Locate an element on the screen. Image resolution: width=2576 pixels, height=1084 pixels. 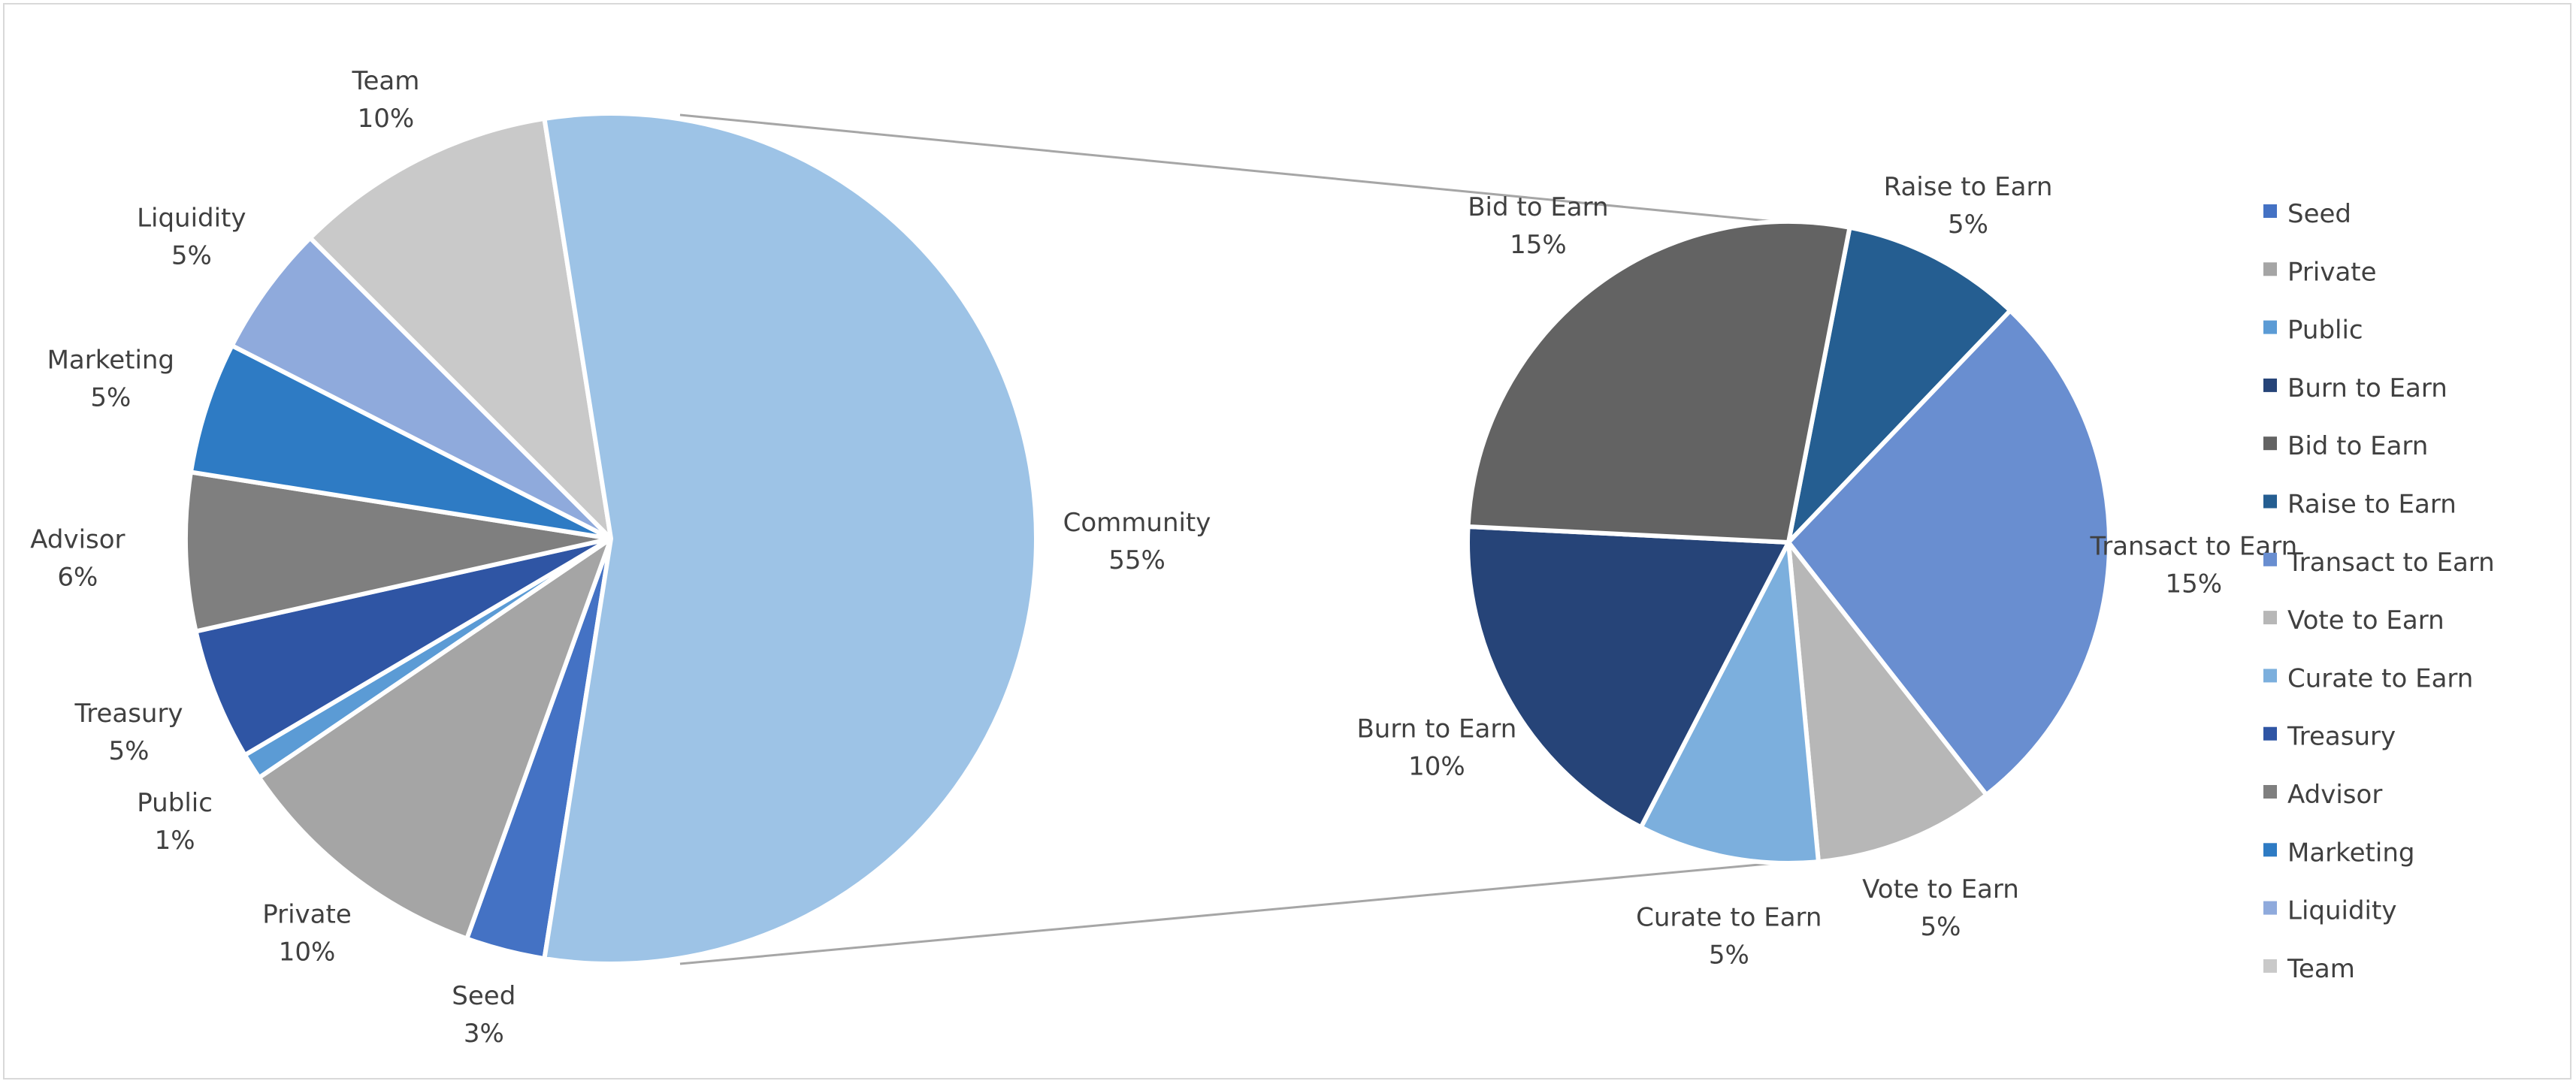
slice-marketing is located at coordinates (401, 442).